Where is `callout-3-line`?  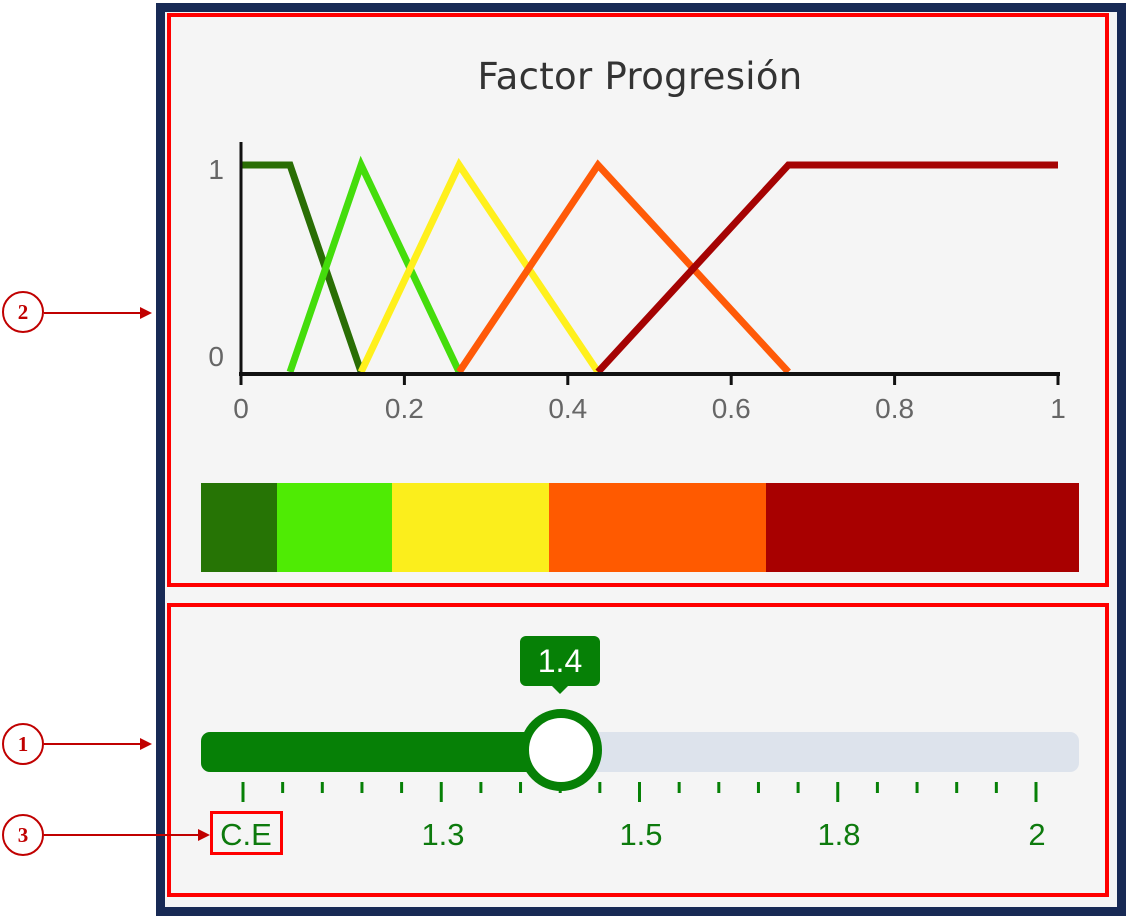 callout-3-line is located at coordinates (121, 835).